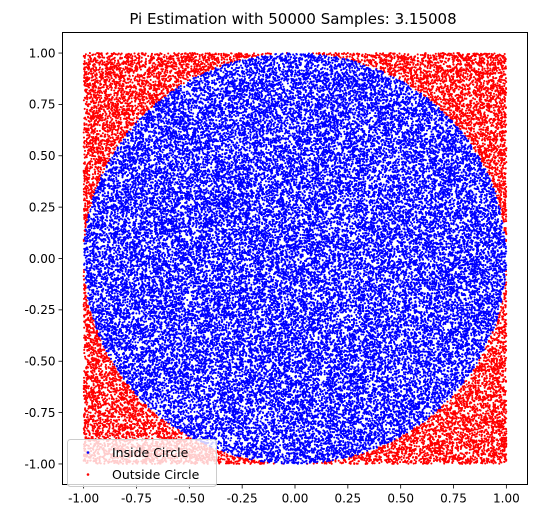 Image resolution: width=537 pixels, height=528 pixels. I want to click on x-tick-label: 0.00, so click(295, 499).